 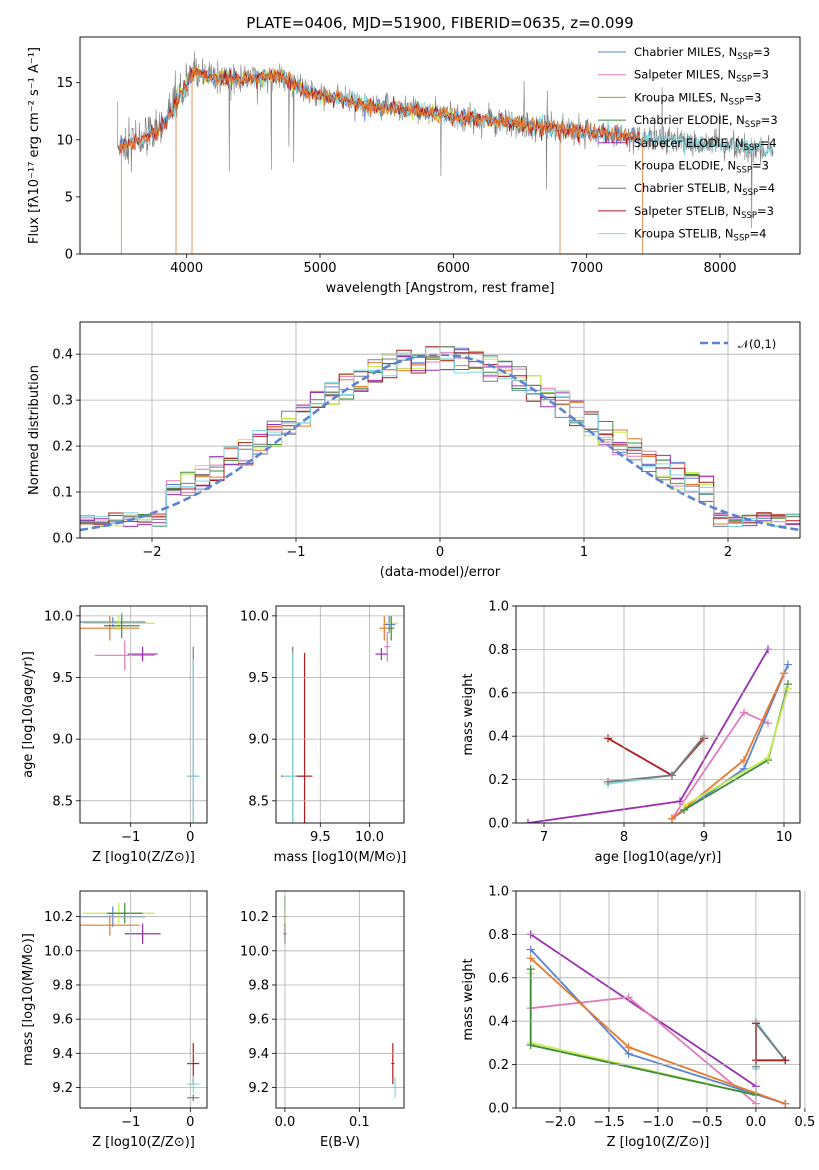 I want to click on tick-label-x: 4000, so click(x=186, y=268).